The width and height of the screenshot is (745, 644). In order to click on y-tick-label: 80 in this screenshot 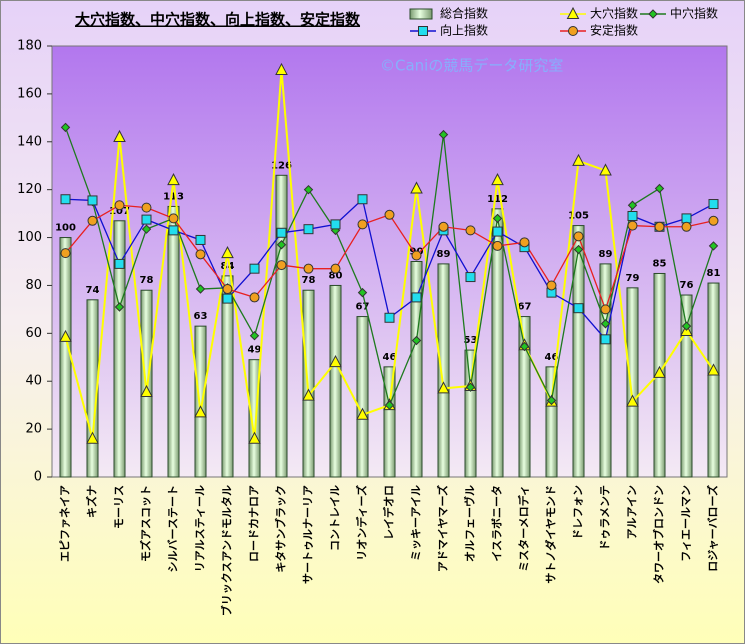, I will do `click(33, 285)`.